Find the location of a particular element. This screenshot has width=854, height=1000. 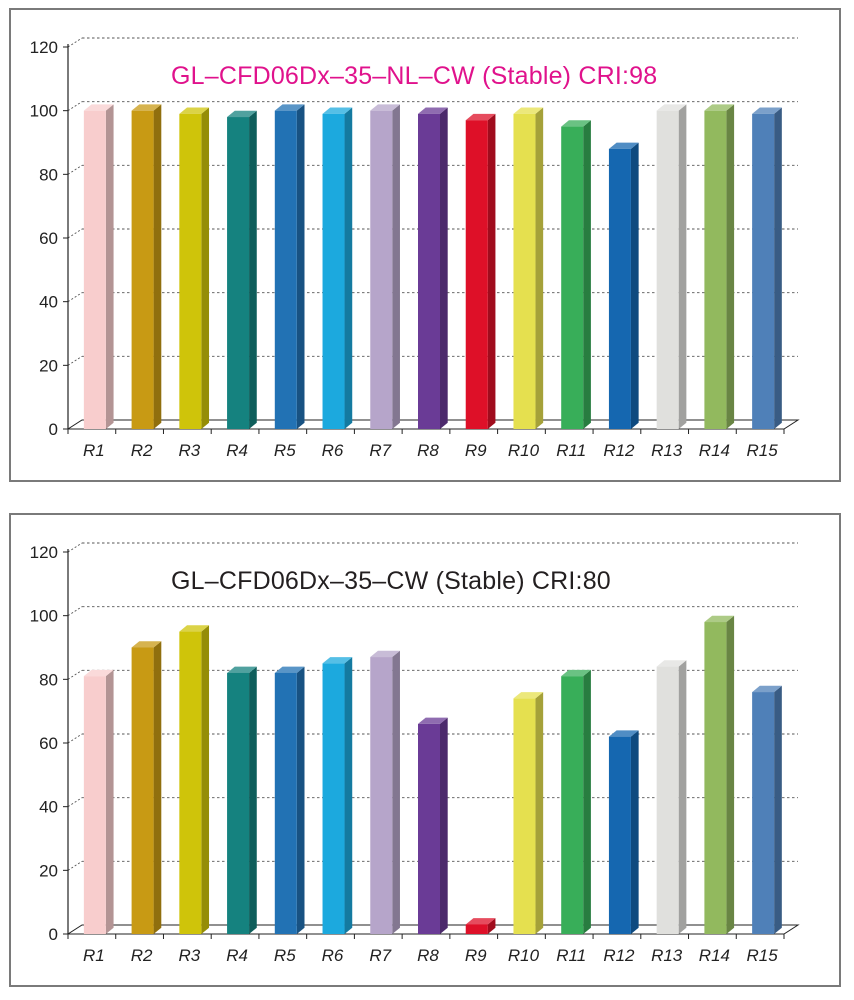

x-tick-label: R10 is located at coordinates (524, 955).